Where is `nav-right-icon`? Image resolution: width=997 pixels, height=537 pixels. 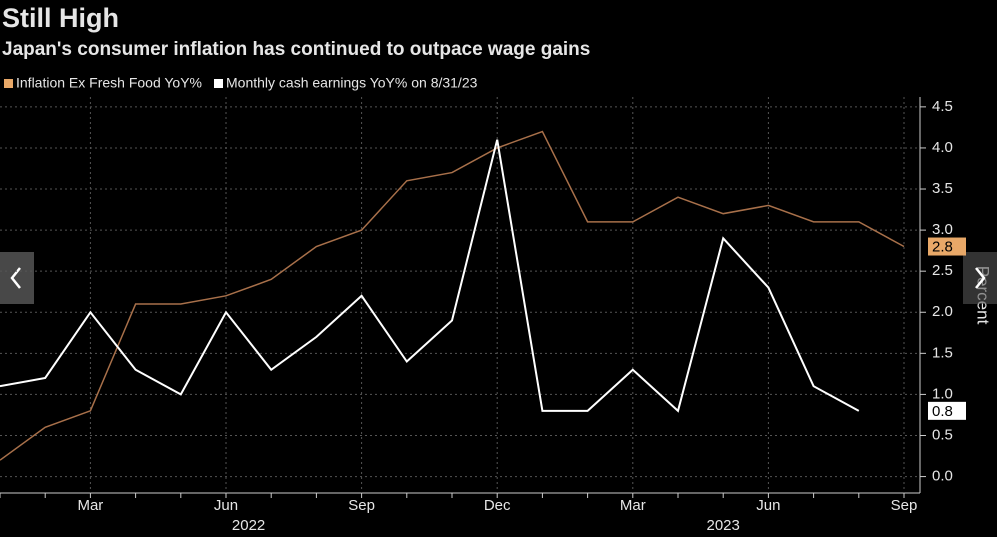 nav-right-icon is located at coordinates (980, 278).